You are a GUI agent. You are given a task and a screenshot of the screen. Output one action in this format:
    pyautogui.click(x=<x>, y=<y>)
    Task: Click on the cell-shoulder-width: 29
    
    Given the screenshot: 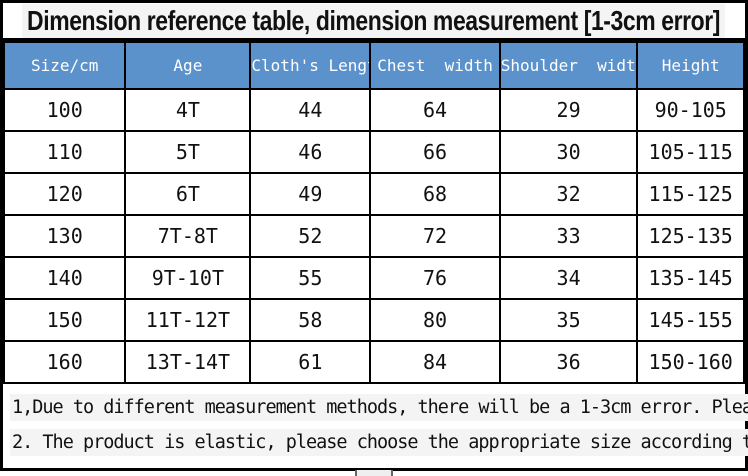 What is the action you would take?
    pyautogui.click(x=568, y=110)
    